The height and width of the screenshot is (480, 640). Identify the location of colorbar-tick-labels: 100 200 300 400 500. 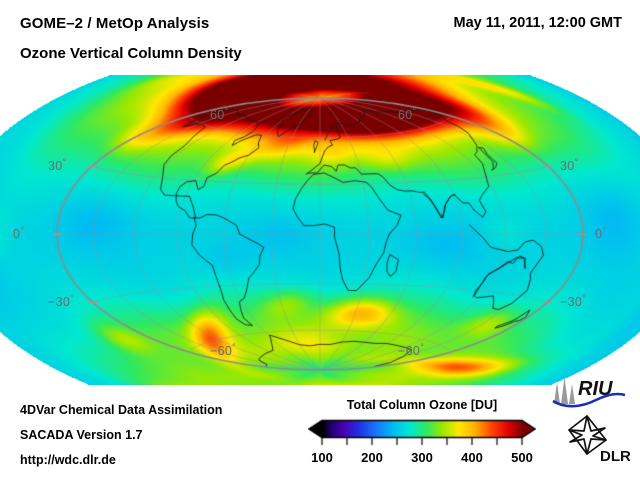
(422, 460).